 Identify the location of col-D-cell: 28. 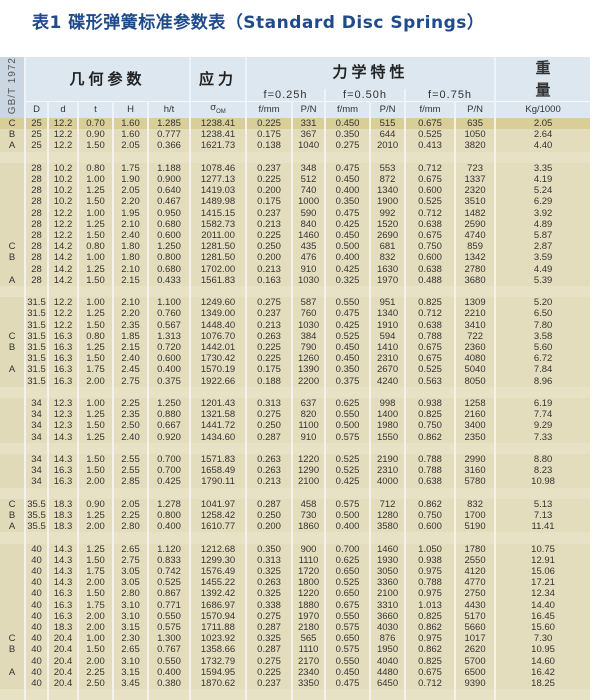
(36, 235).